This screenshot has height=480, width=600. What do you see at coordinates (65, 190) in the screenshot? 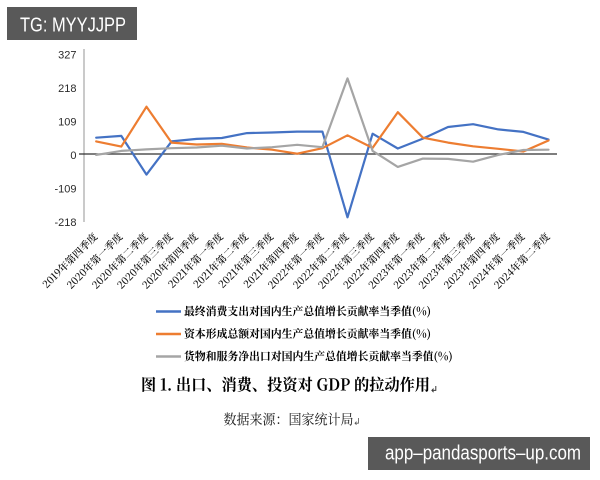
I see `svg-text: -109` at bounding box center [65, 190].